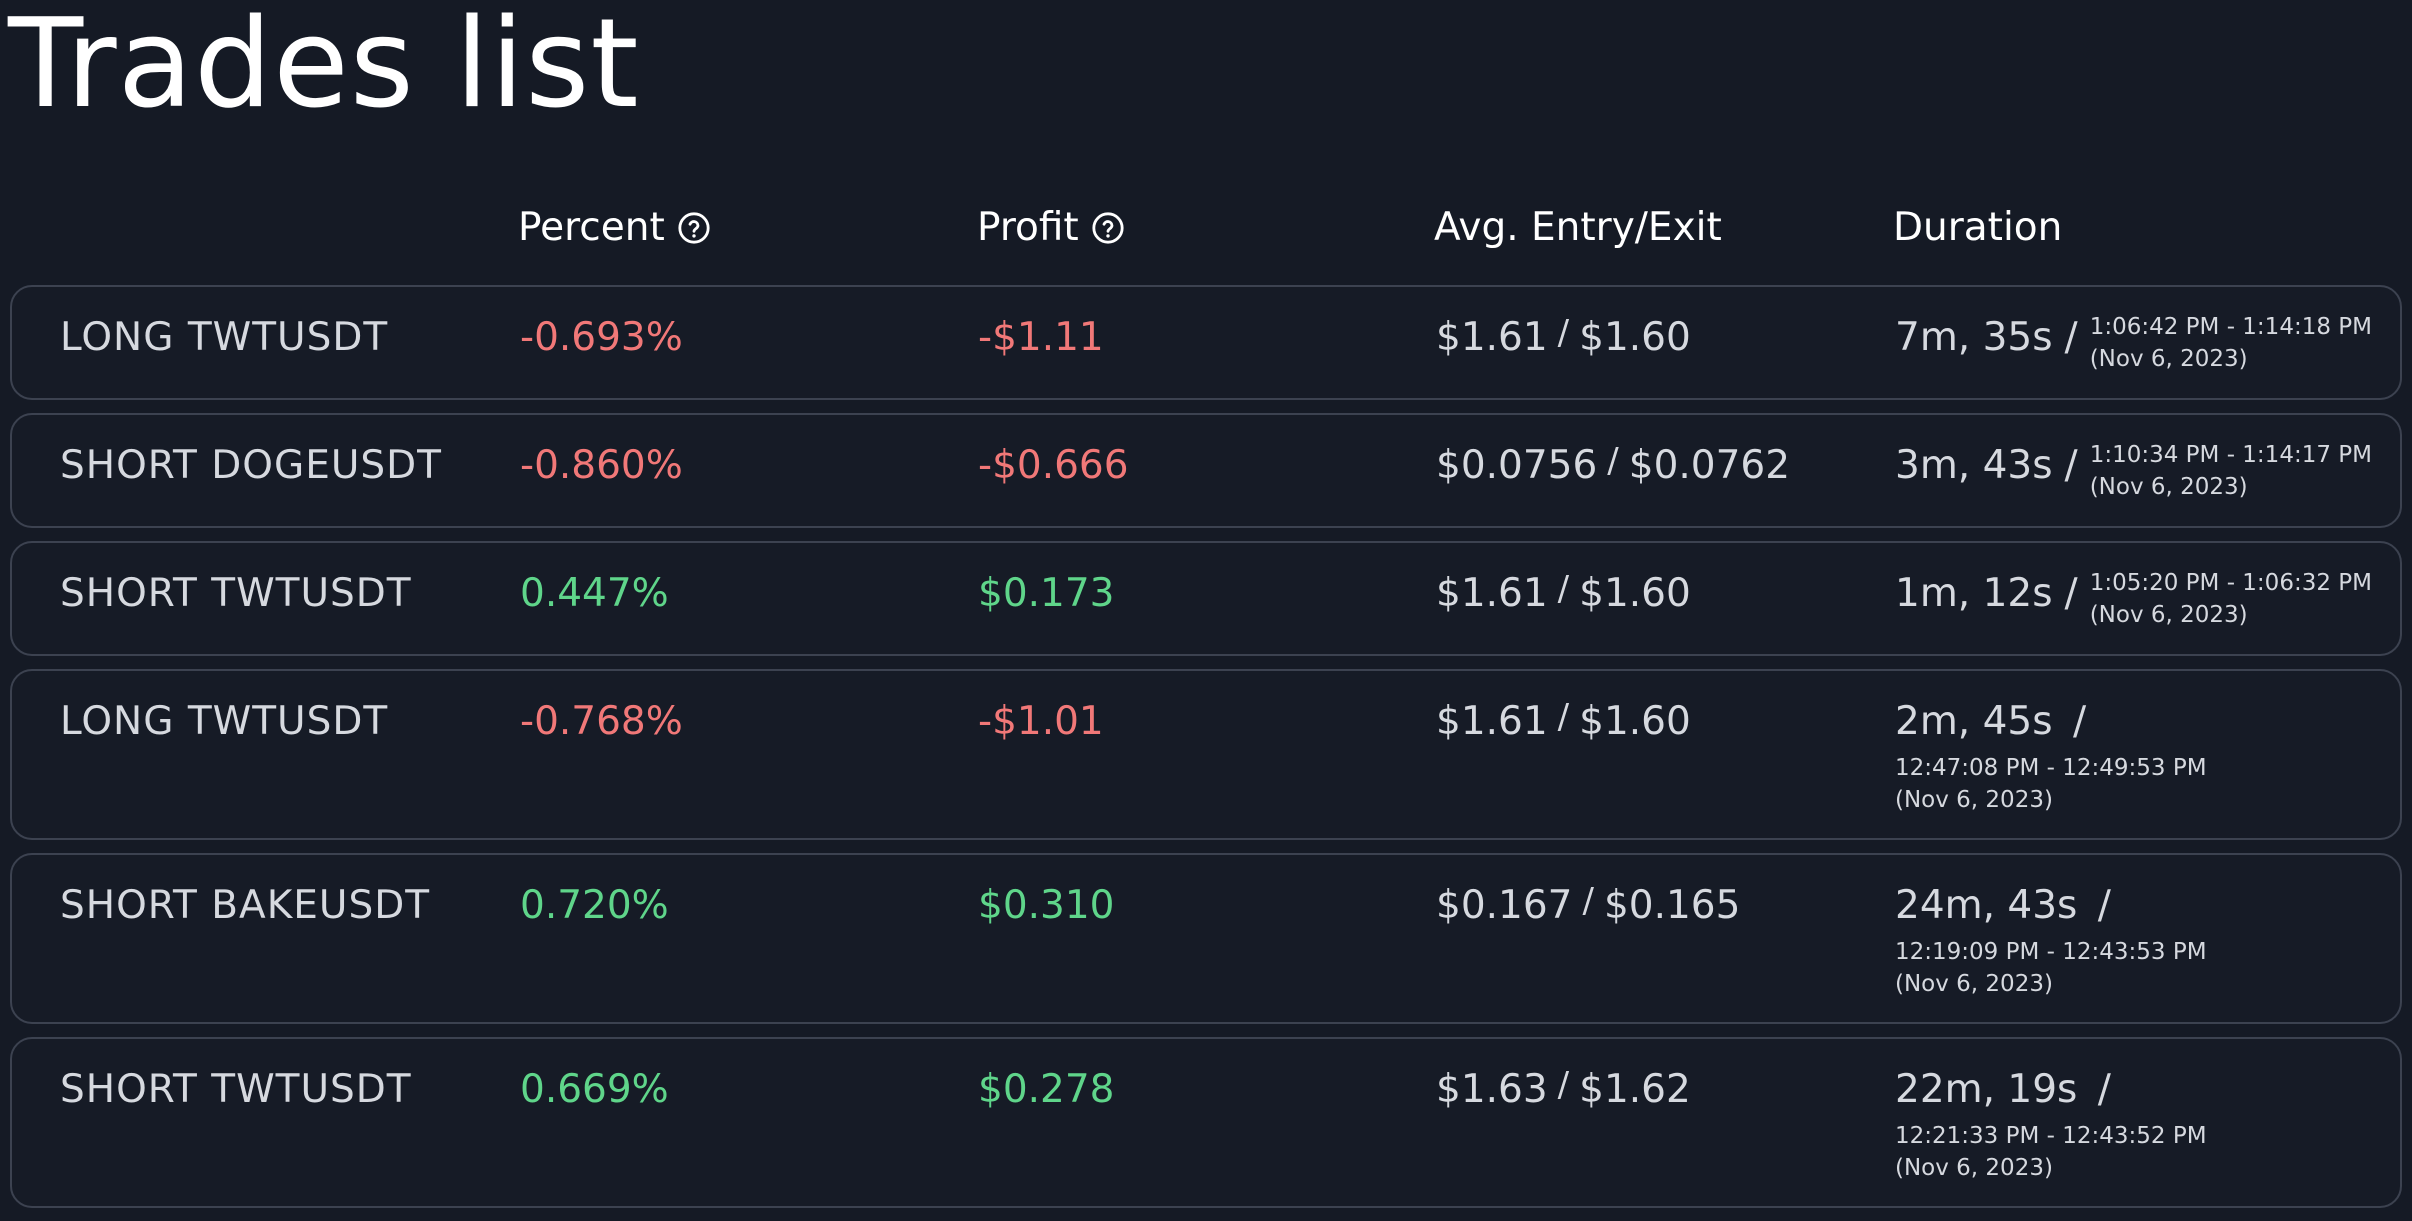 The width and height of the screenshot is (2412, 1221). Describe the element at coordinates (1046, 1089) in the screenshot. I see `trade-profit: $0.278` at that location.